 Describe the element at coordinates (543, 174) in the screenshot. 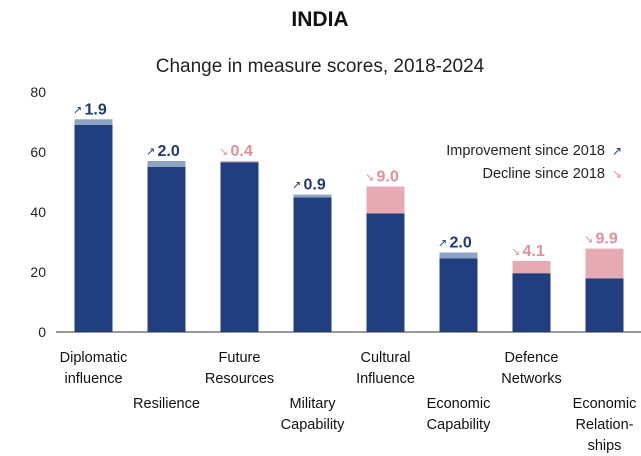

I see `legend-label-decline: Decline since 2018` at that location.